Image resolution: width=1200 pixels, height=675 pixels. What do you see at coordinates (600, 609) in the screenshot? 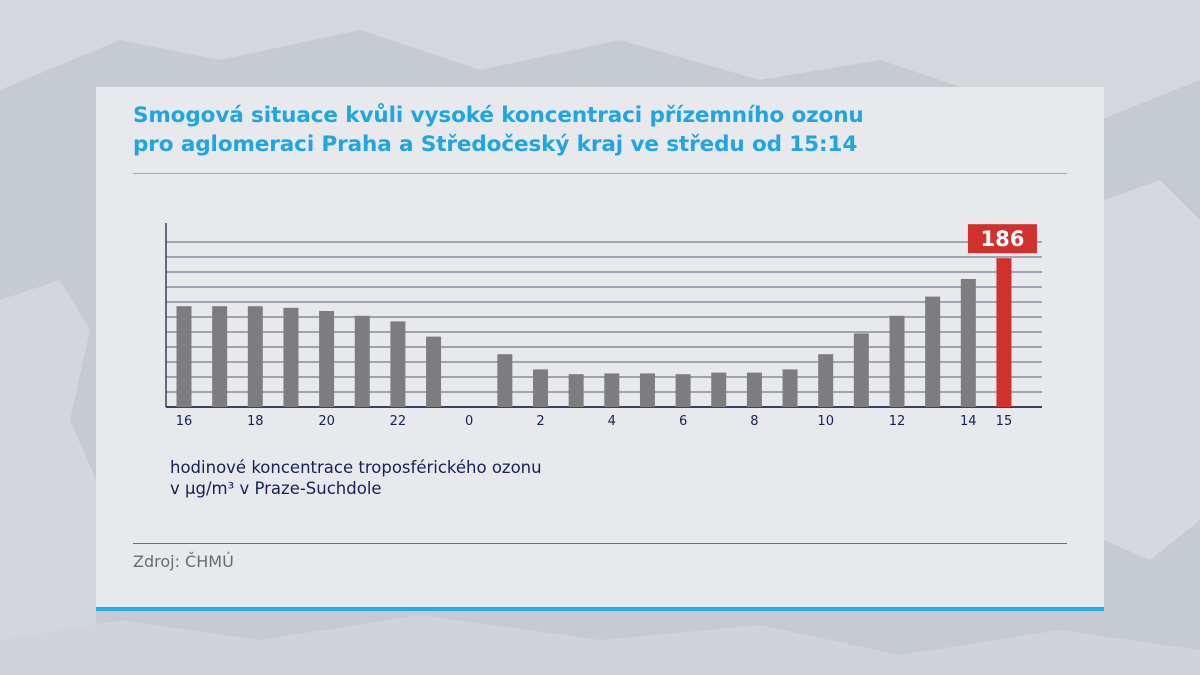
I see `card-accent-bar` at bounding box center [600, 609].